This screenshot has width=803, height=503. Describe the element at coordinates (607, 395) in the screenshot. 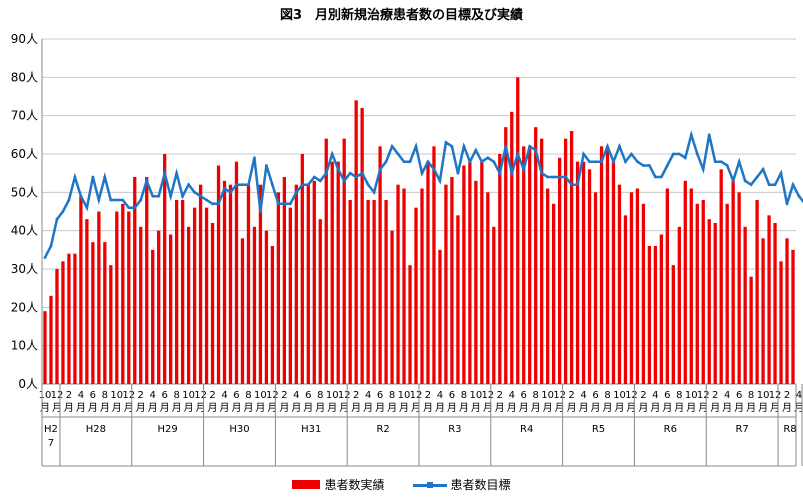

I see `x-tick-label: 8` at that location.